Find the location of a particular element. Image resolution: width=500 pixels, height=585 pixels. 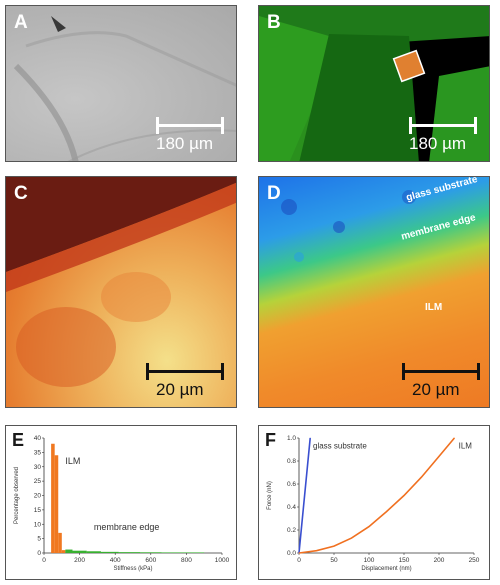

chart-e-y-tick-label: 40 is located at coordinates (38, 438).